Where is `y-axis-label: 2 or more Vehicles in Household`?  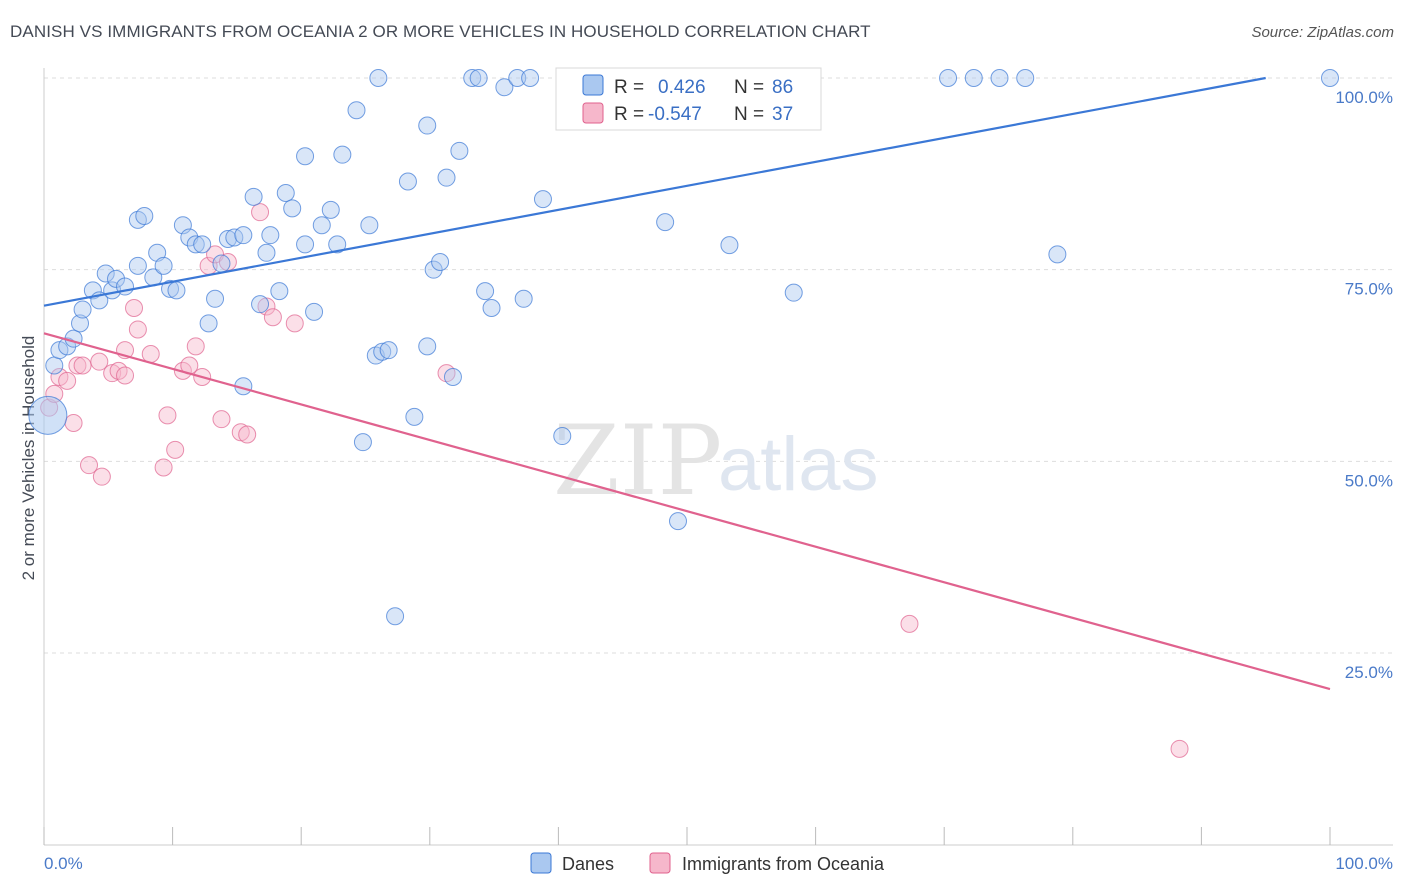 y-axis-label: 2 or more Vehicles in Household is located at coordinates (28, 458).